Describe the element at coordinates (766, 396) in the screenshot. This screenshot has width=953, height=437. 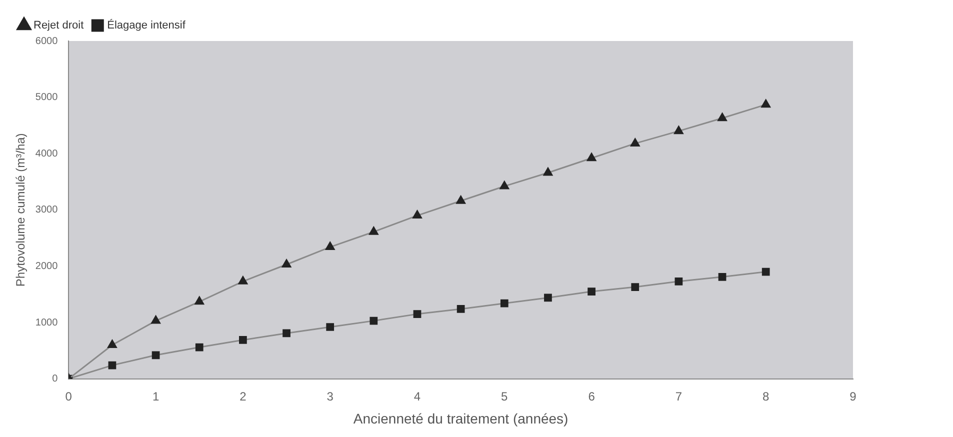
I see `x-tick-label: 8` at that location.